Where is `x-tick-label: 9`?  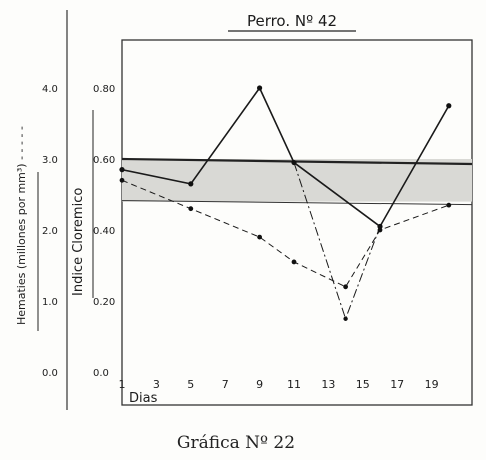
x-tick-label: 9 is located at coordinates (259, 384).